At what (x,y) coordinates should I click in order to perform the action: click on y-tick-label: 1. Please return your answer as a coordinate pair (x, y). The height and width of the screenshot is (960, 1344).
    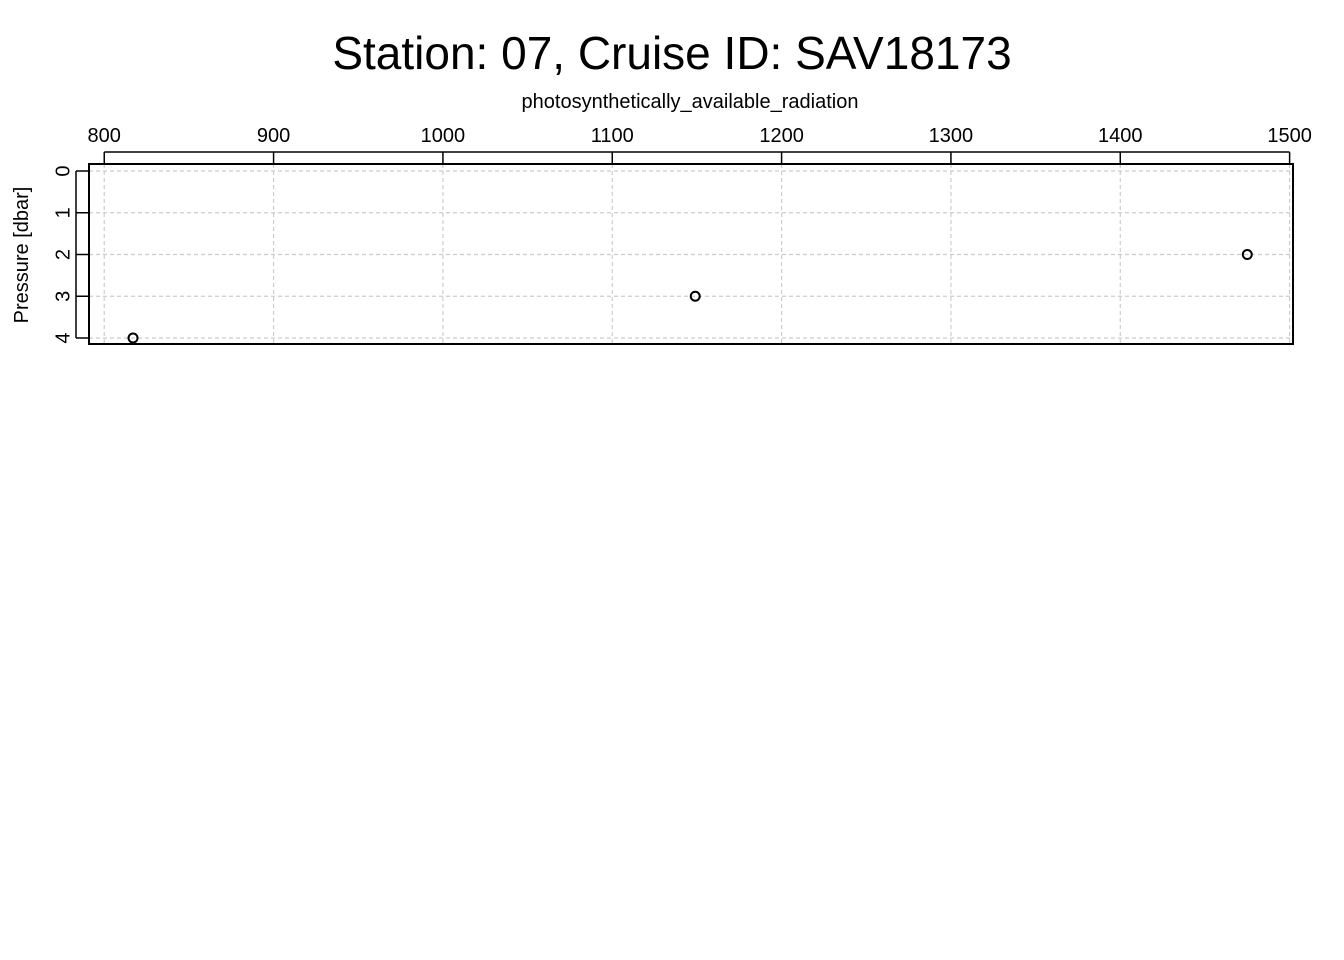
    Looking at the image, I should click on (63, 212).